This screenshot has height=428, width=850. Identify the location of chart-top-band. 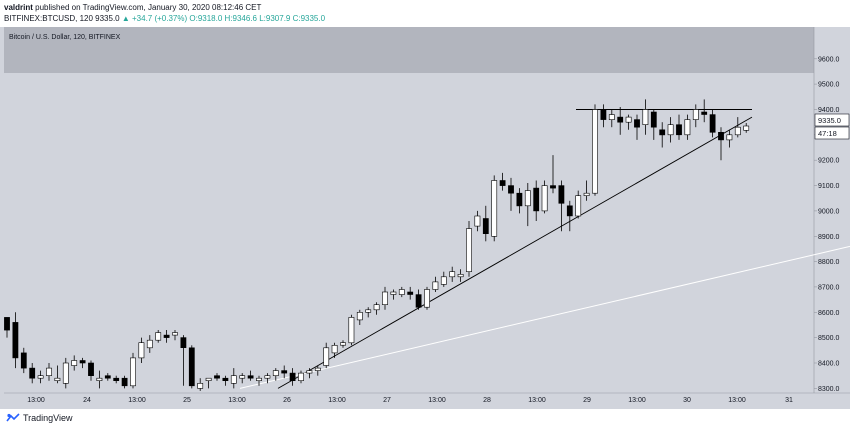
(409, 50).